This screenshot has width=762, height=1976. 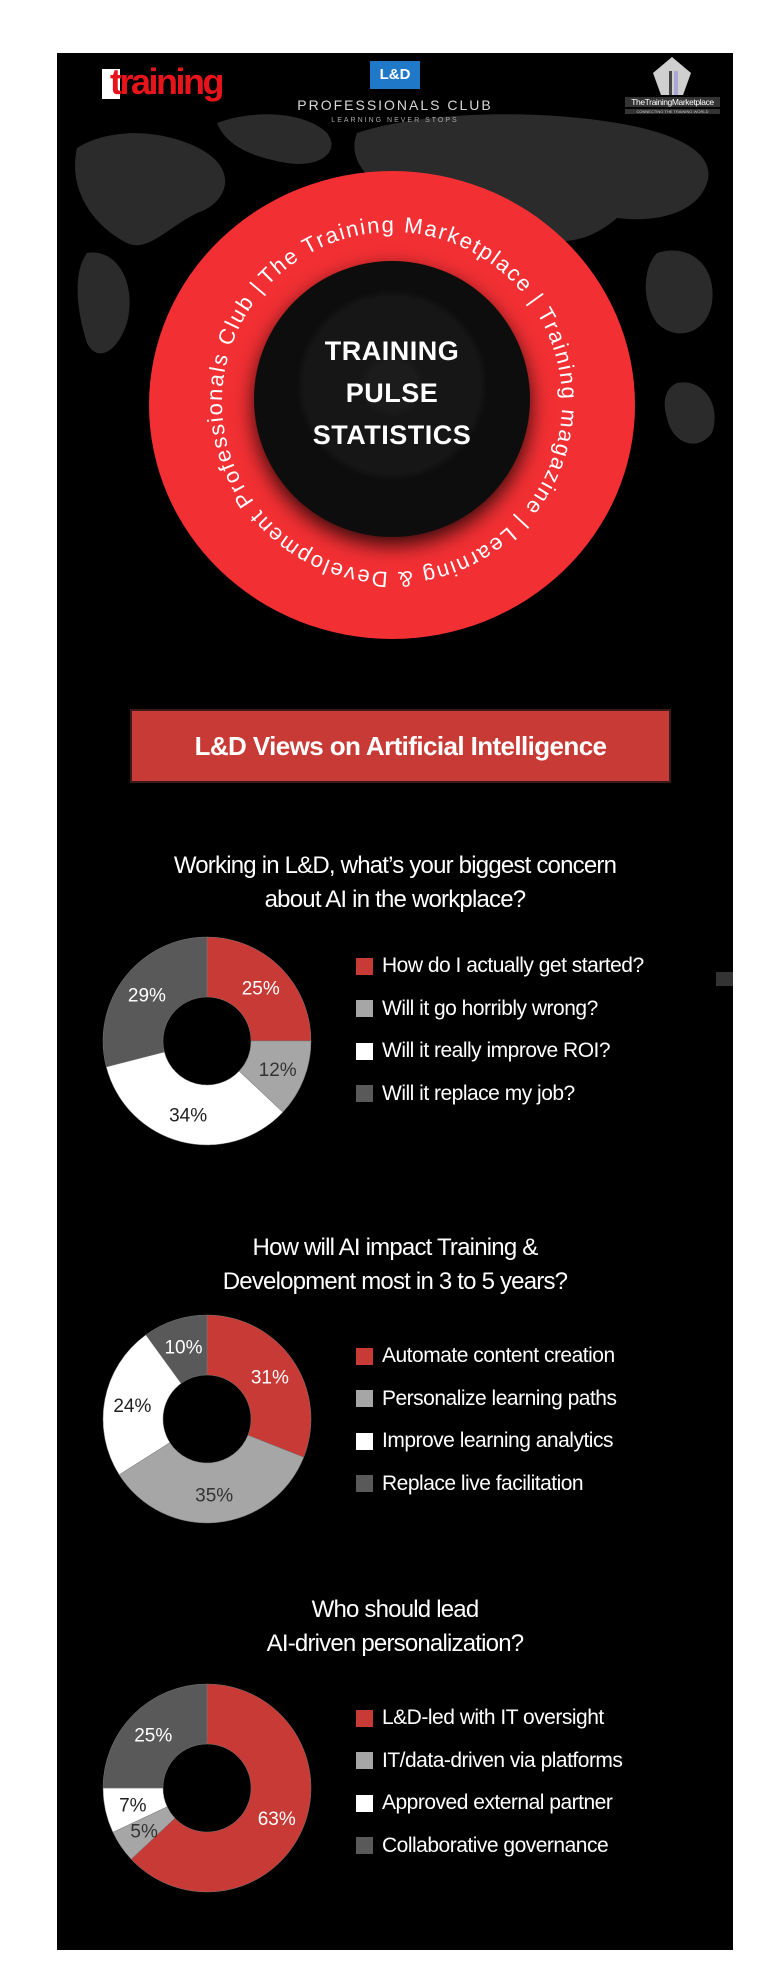 What do you see at coordinates (724, 979) in the screenshot?
I see `edge-marker` at bounding box center [724, 979].